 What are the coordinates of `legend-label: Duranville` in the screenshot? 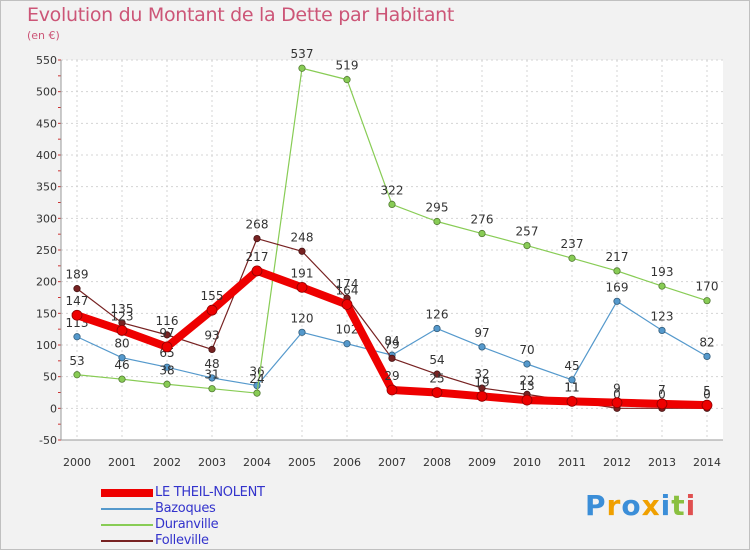 It's located at (187, 524).